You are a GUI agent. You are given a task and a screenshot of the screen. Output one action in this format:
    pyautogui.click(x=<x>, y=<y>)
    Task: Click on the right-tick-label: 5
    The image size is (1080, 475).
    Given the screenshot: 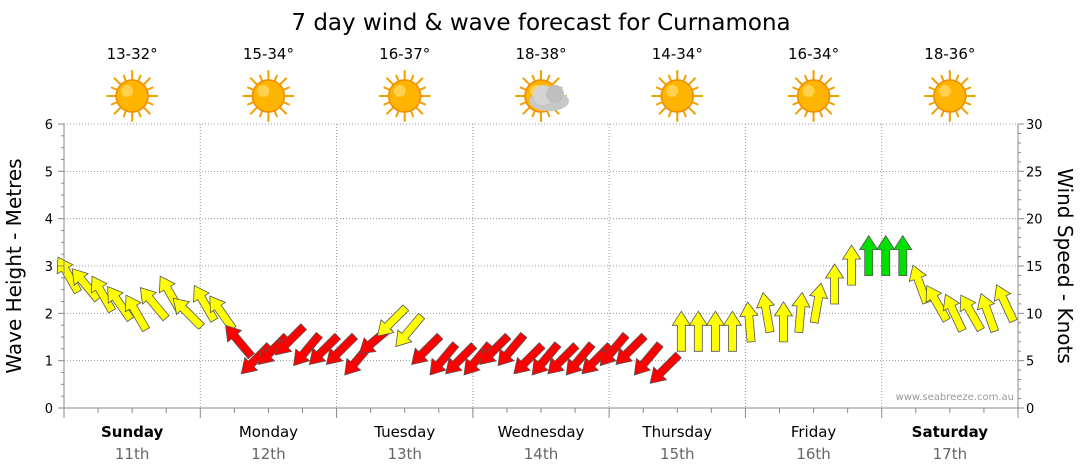 What is the action you would take?
    pyautogui.click(x=1030, y=362)
    